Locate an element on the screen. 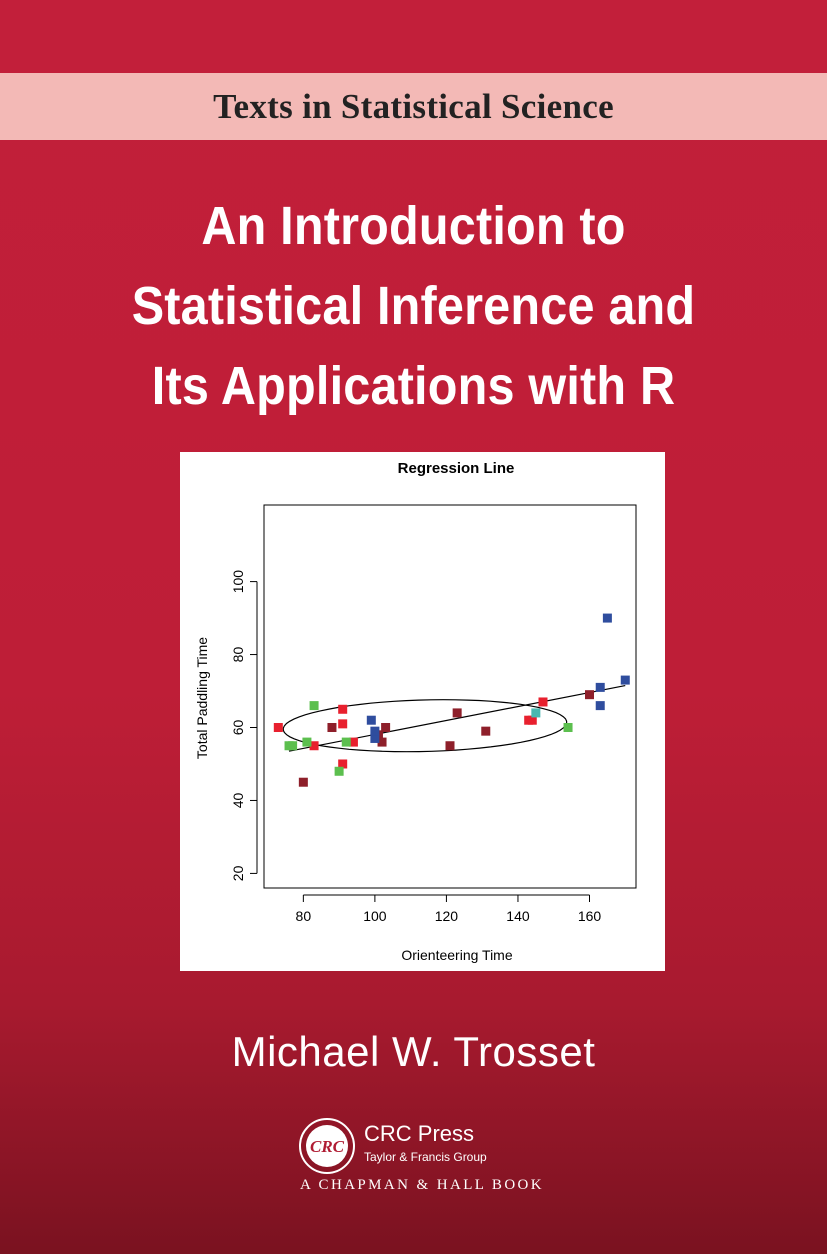 Image resolution: width=827 pixels, height=1254 pixels. publisher-name: CRC Press is located at coordinates (419, 1133).